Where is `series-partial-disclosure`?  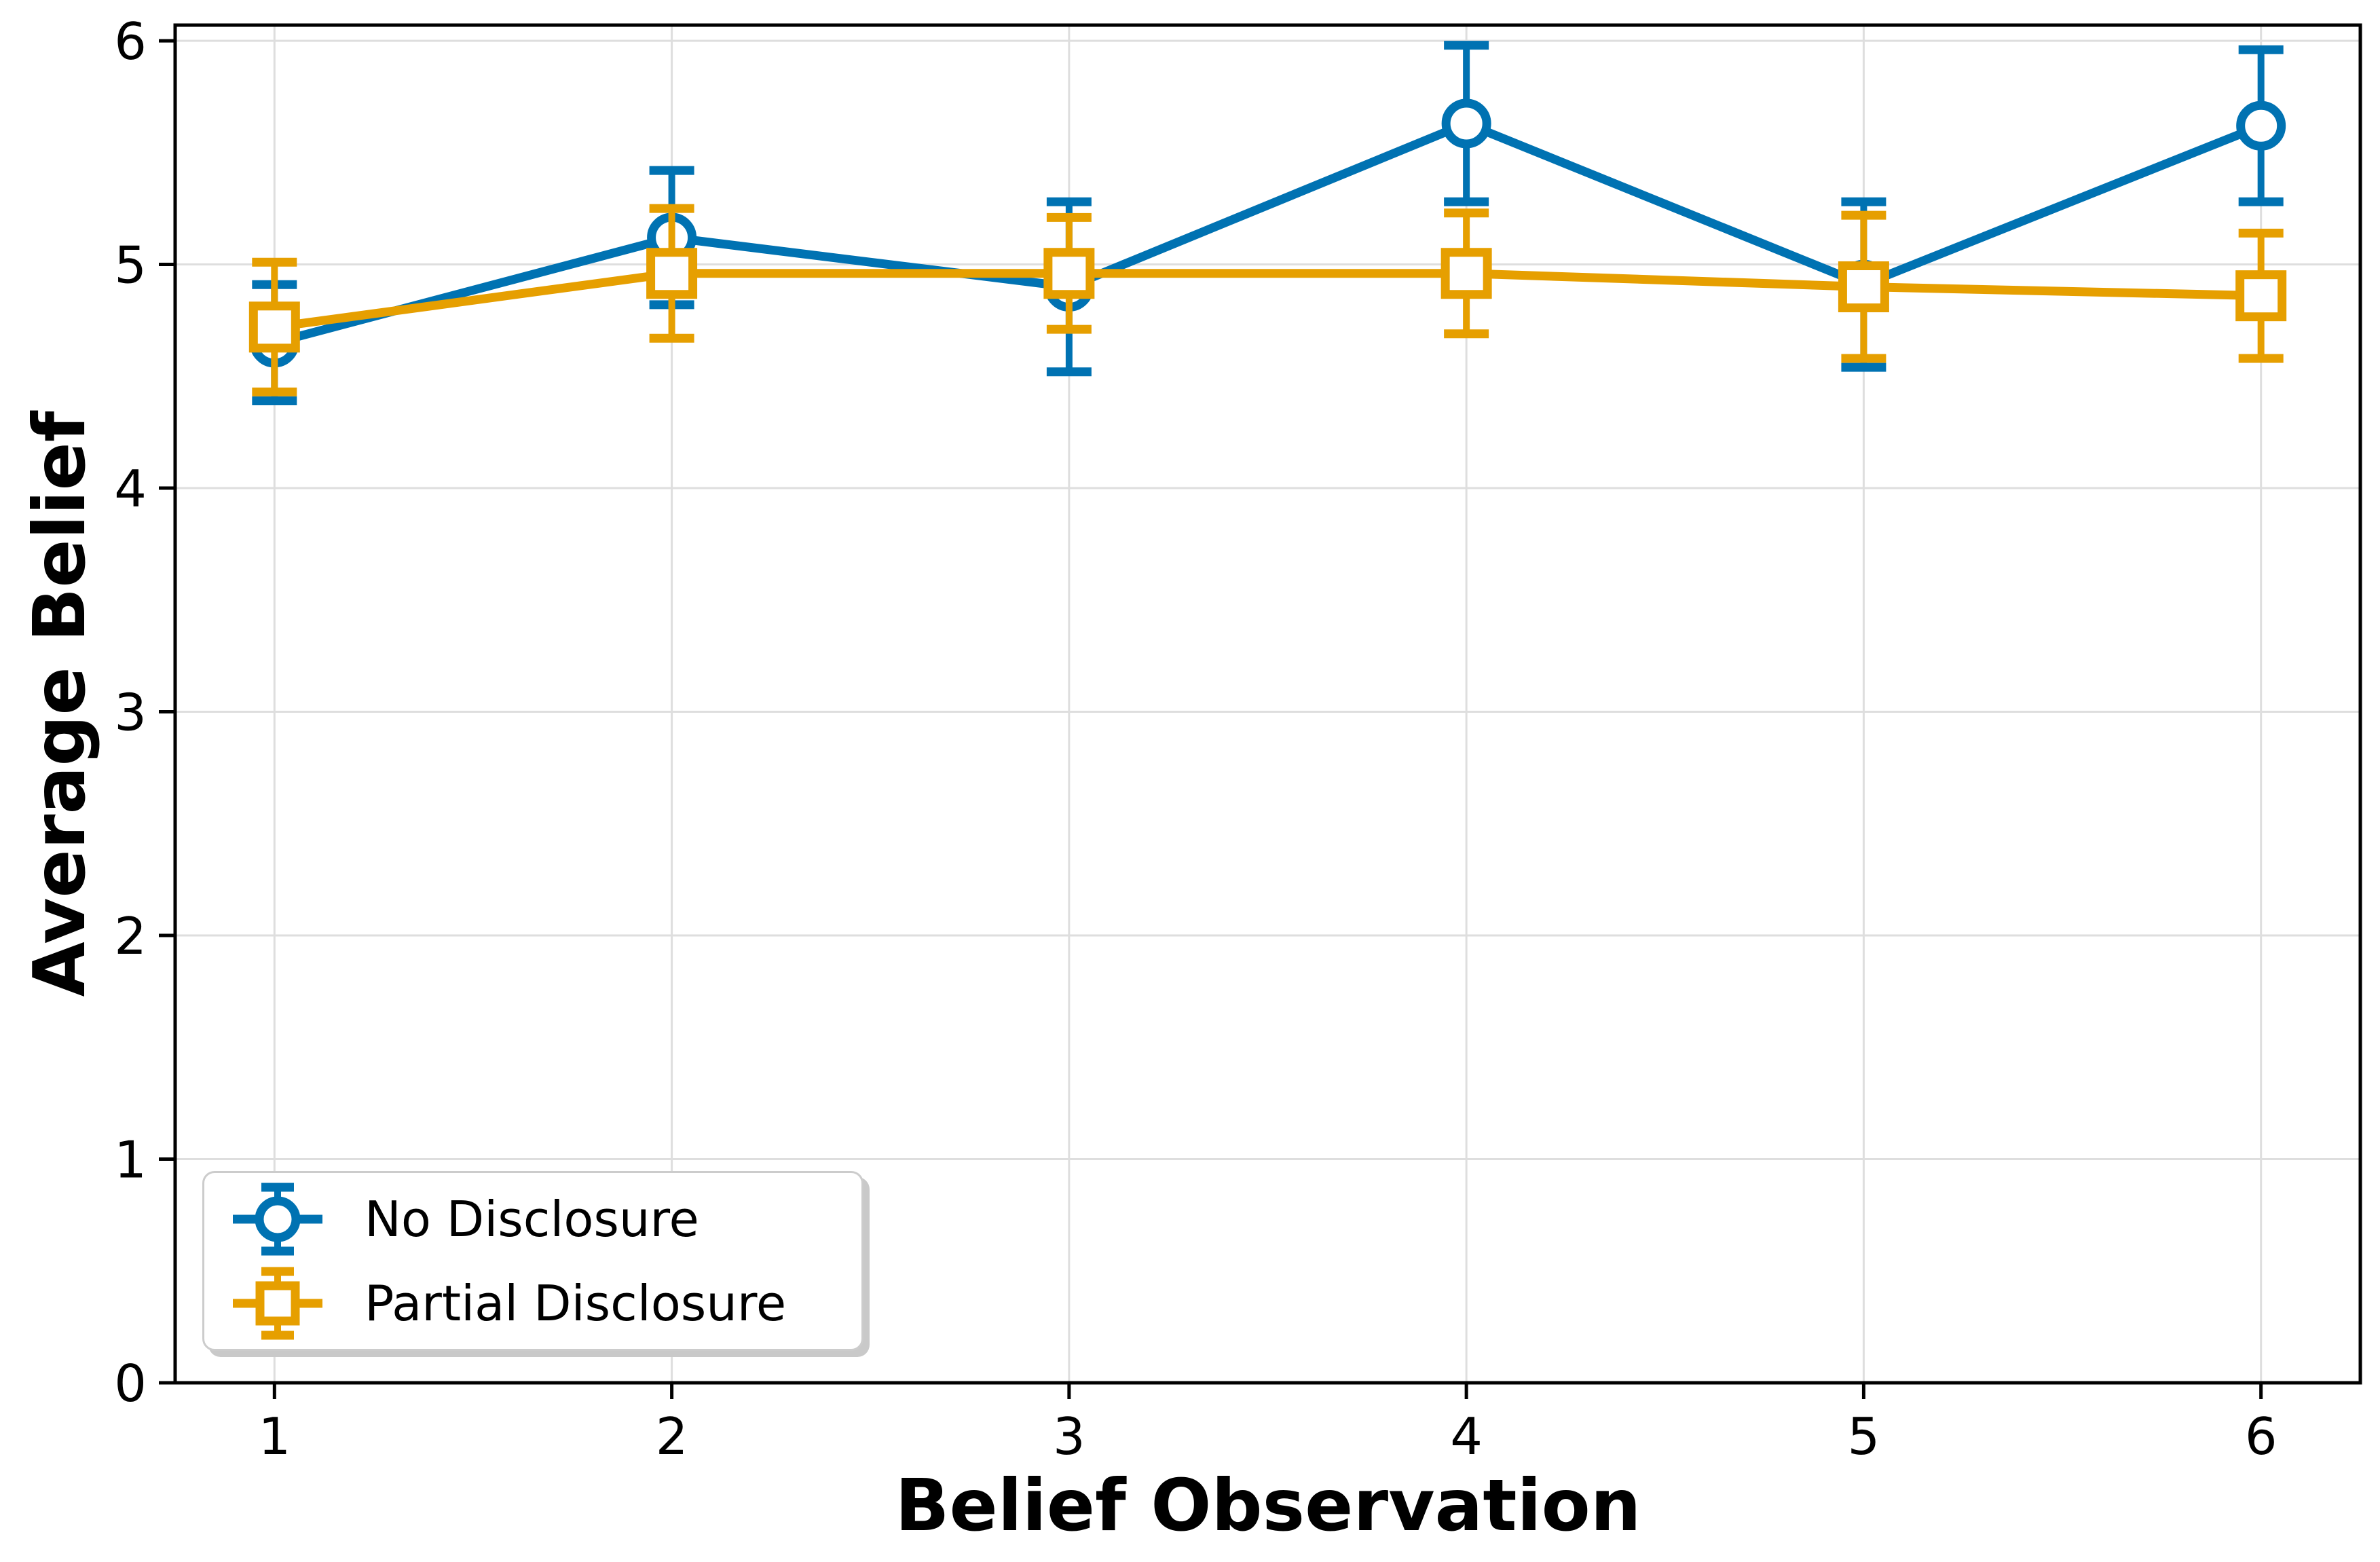
series-partial-disclosure is located at coordinates (1267, 300).